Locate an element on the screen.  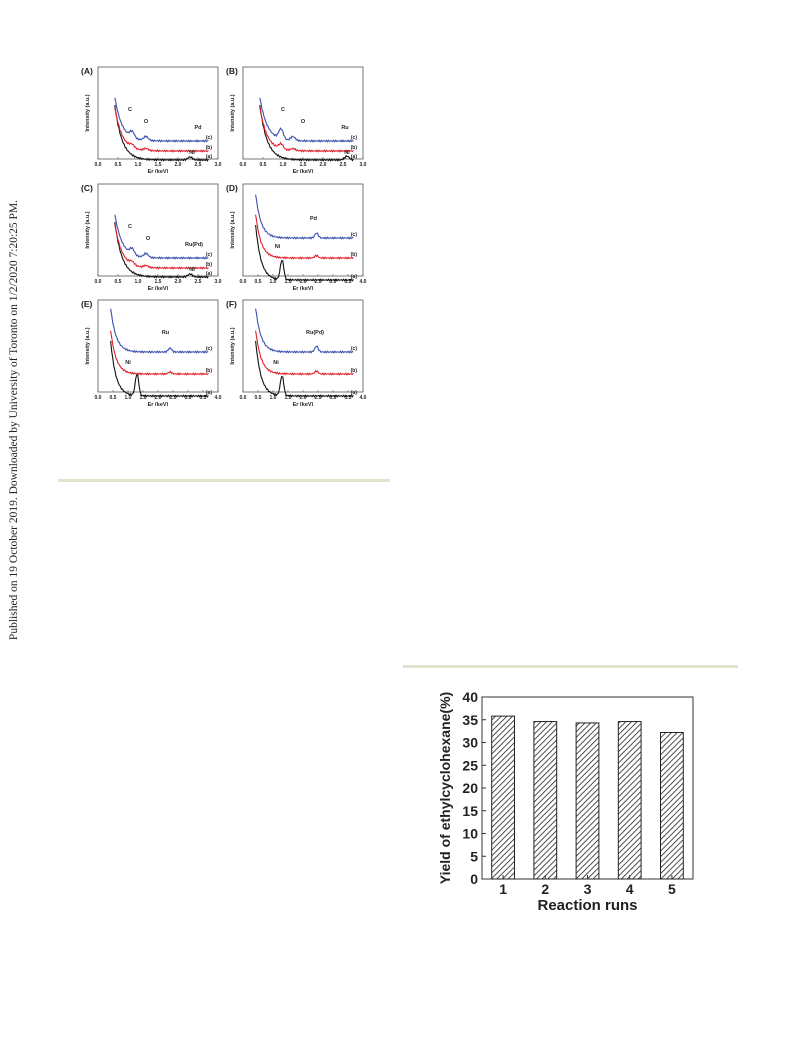
eds-plot-frame is located at coordinates (303, 230).